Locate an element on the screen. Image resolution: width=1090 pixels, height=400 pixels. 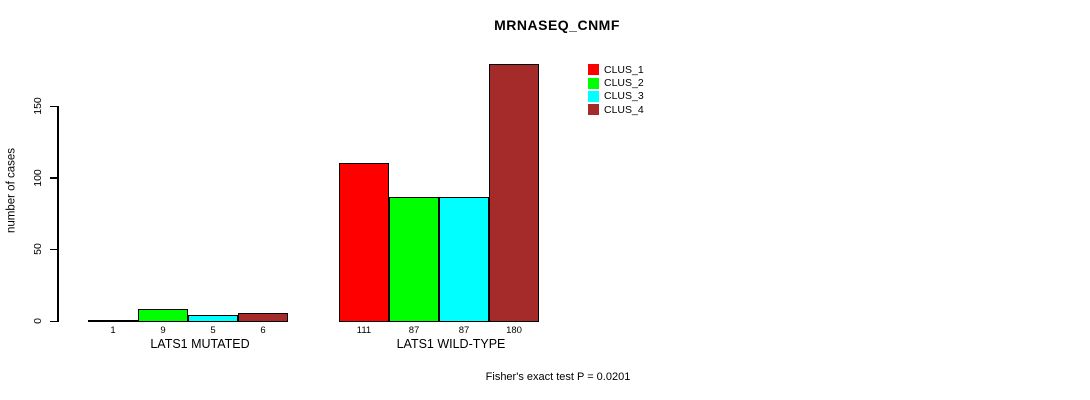
bar-value-label: 9 is located at coordinates (163, 330).